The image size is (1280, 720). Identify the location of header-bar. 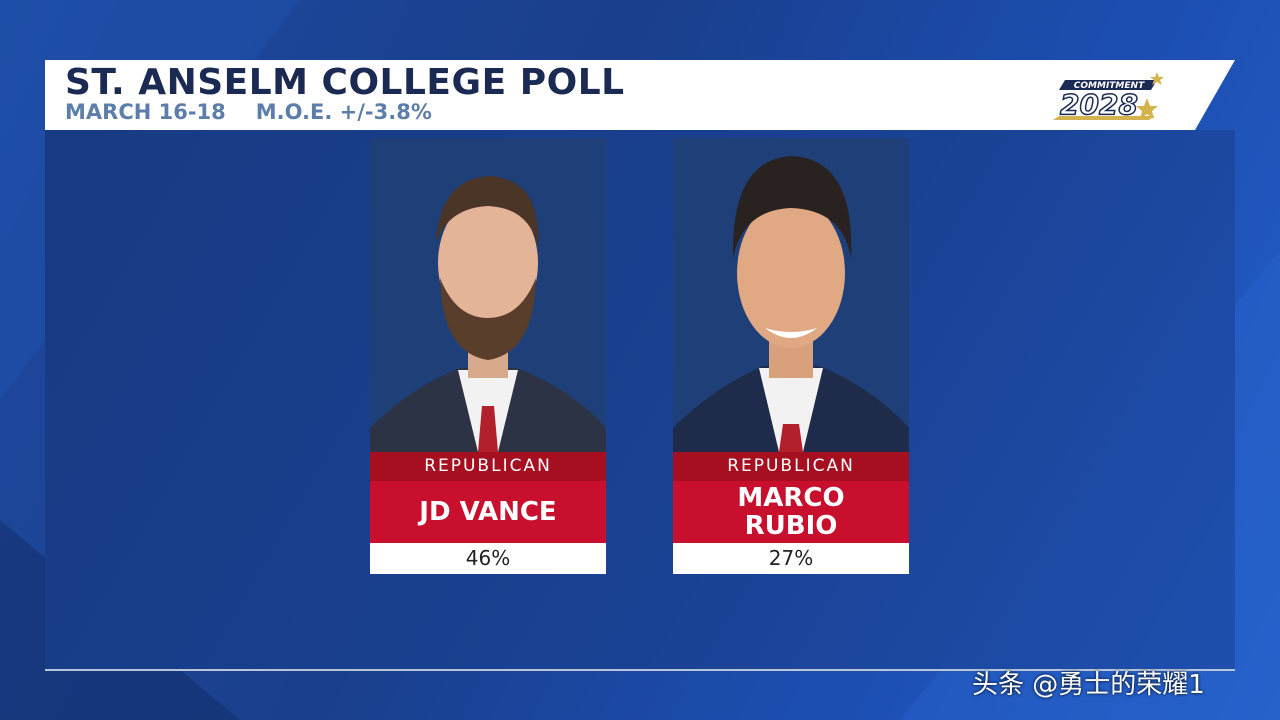
(640, 95).